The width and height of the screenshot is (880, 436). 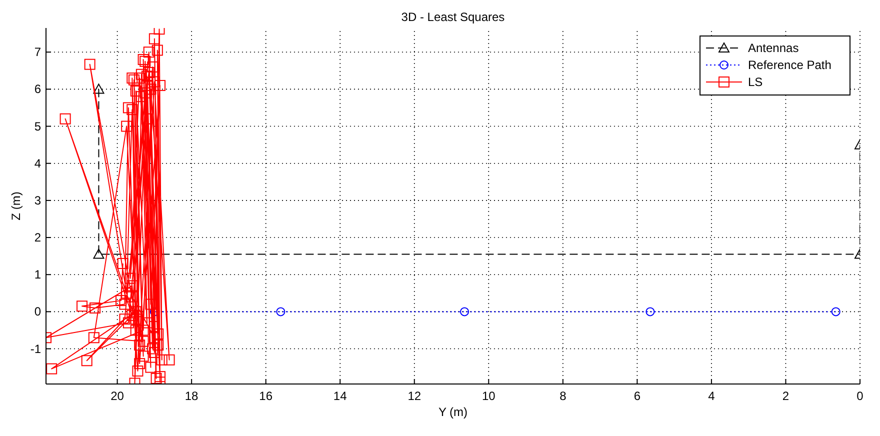 I want to click on x-tick-label: 4, so click(x=712, y=396).